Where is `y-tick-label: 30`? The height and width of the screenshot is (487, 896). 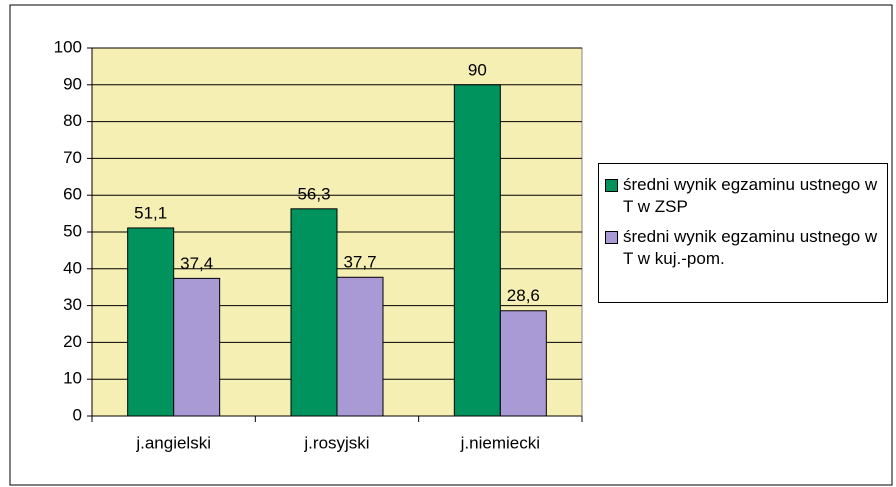 y-tick-label: 30 is located at coordinates (72, 304).